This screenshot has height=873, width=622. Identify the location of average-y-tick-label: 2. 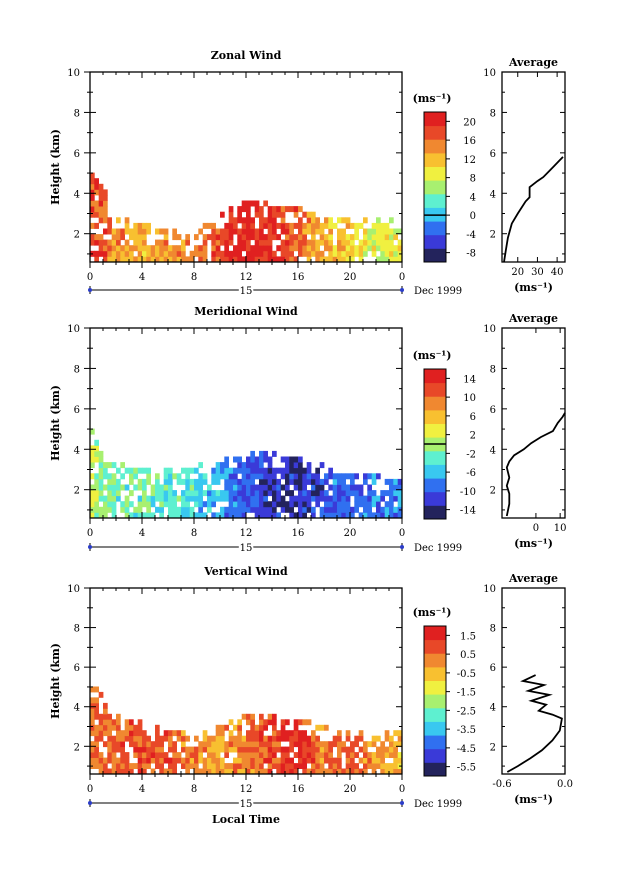
(493, 491).